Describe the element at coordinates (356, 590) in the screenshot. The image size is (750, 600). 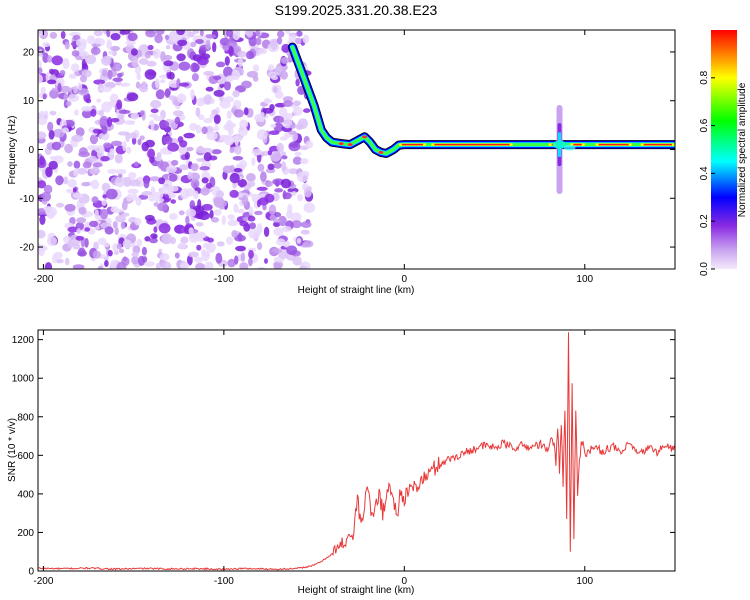
I see `snr-x-label: Height of straight line (km)` at that location.